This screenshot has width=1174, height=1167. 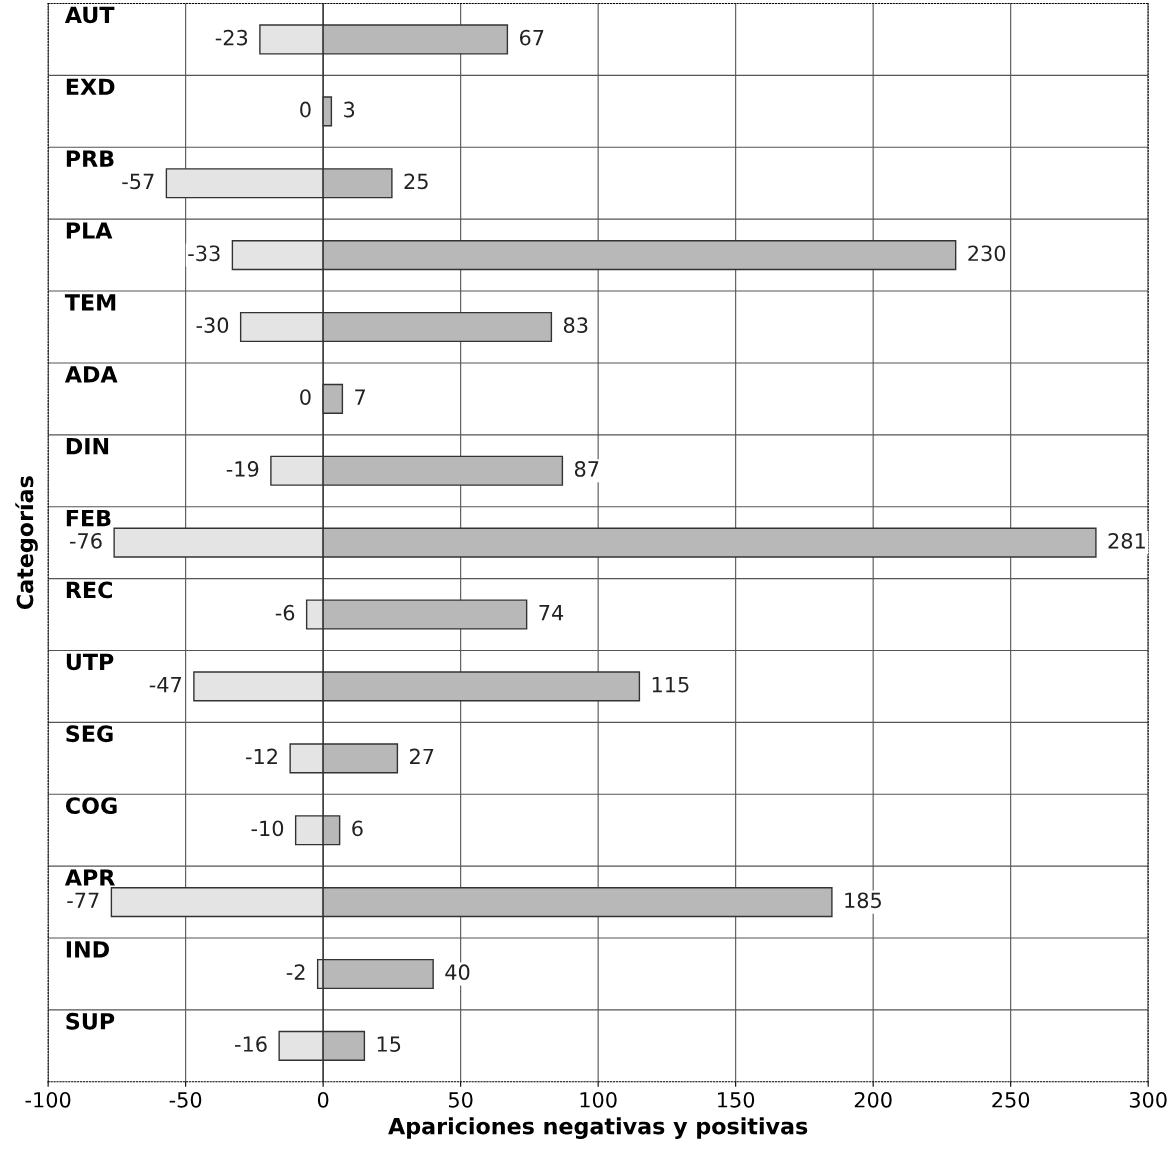 What do you see at coordinates (598, 1128) in the screenshot?
I see `x-axis-title: Apariciones negativas y positivas` at bounding box center [598, 1128].